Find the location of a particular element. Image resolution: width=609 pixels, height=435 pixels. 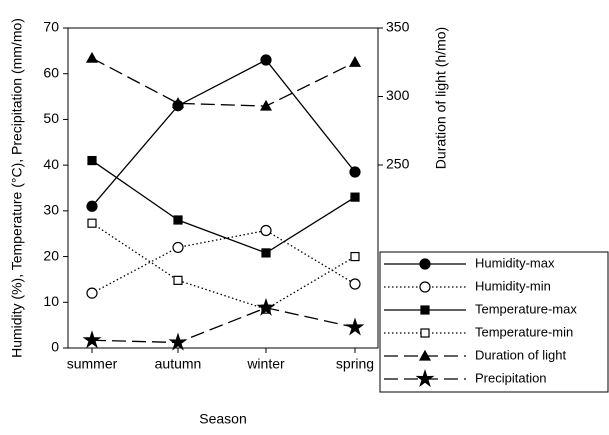

y-tick-label: 40 is located at coordinates (51, 164).